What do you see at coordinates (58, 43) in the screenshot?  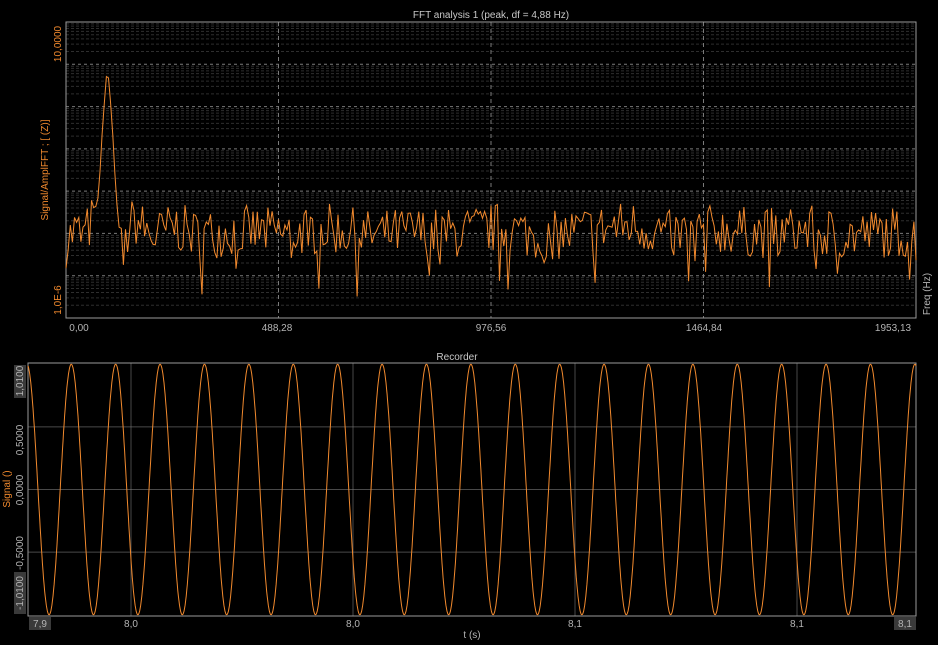 I see `fft-y-tick-label: 10,0000` at bounding box center [58, 43].